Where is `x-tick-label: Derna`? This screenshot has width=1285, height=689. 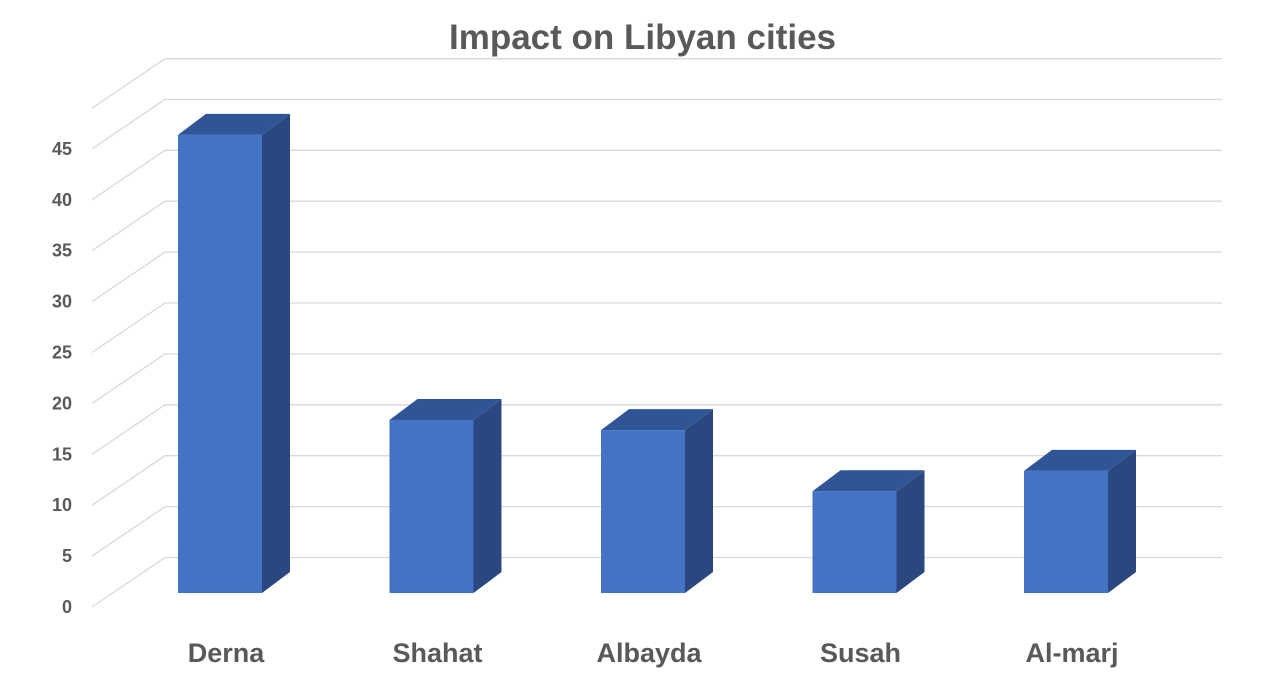 x-tick-label: Derna is located at coordinates (227, 653).